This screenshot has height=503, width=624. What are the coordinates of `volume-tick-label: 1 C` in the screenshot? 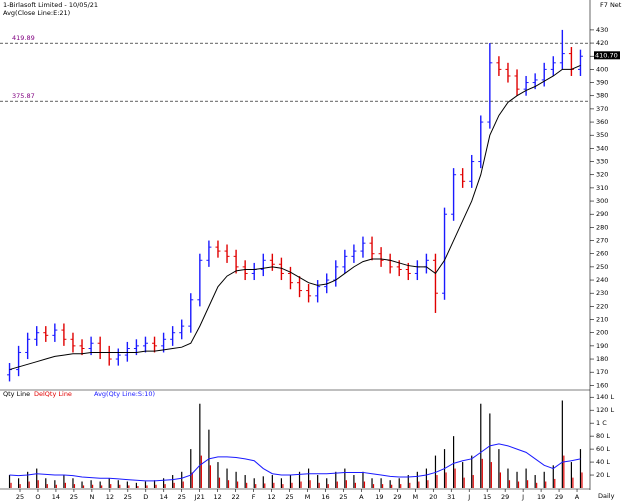 It's located at (601, 423).